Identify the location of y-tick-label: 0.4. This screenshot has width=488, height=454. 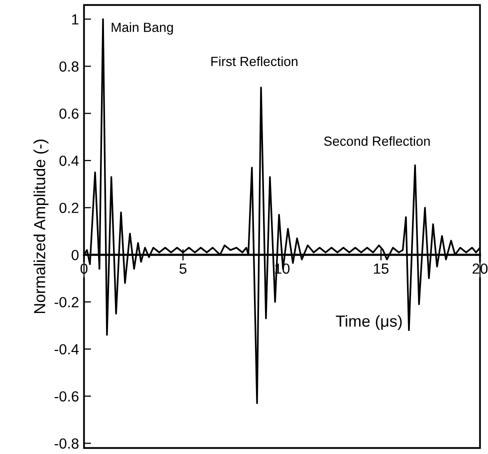
(69, 161).